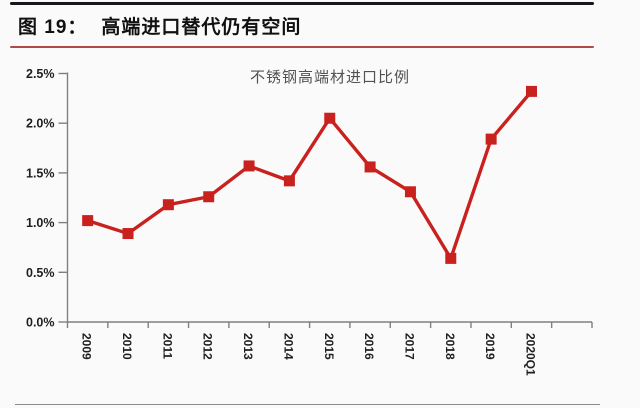 This screenshot has width=640, height=408. I want to click on x-tick-label: 2012, so click(208, 346).